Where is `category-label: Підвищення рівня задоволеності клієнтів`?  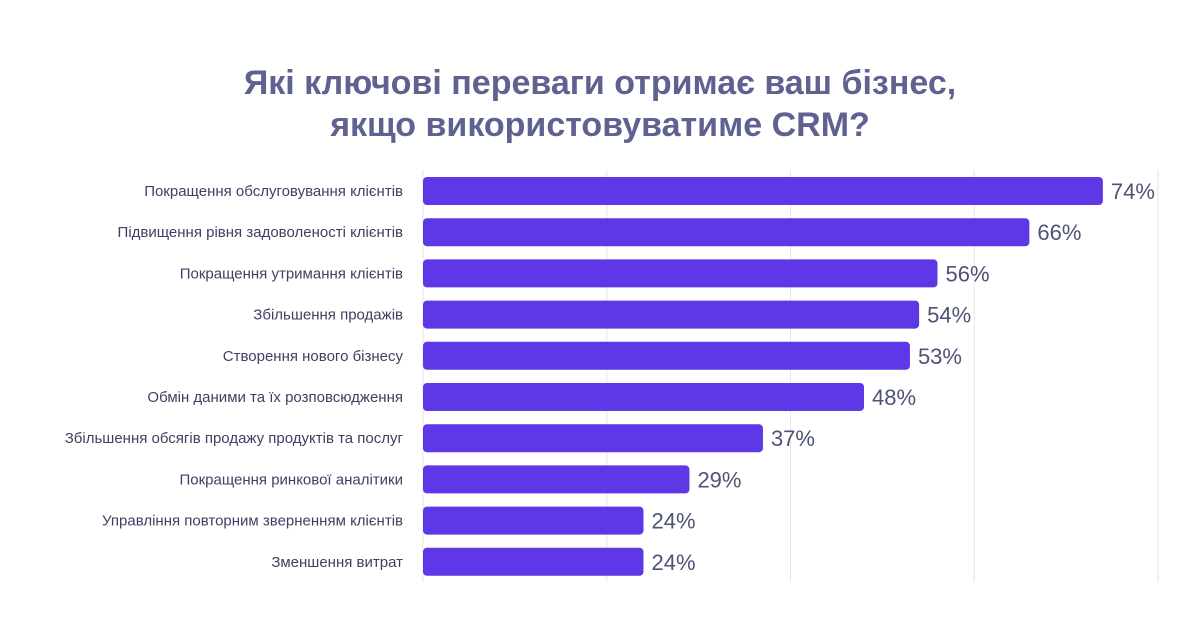 category-label: Підвищення рівня задоволеності клієнтів is located at coordinates (260, 232).